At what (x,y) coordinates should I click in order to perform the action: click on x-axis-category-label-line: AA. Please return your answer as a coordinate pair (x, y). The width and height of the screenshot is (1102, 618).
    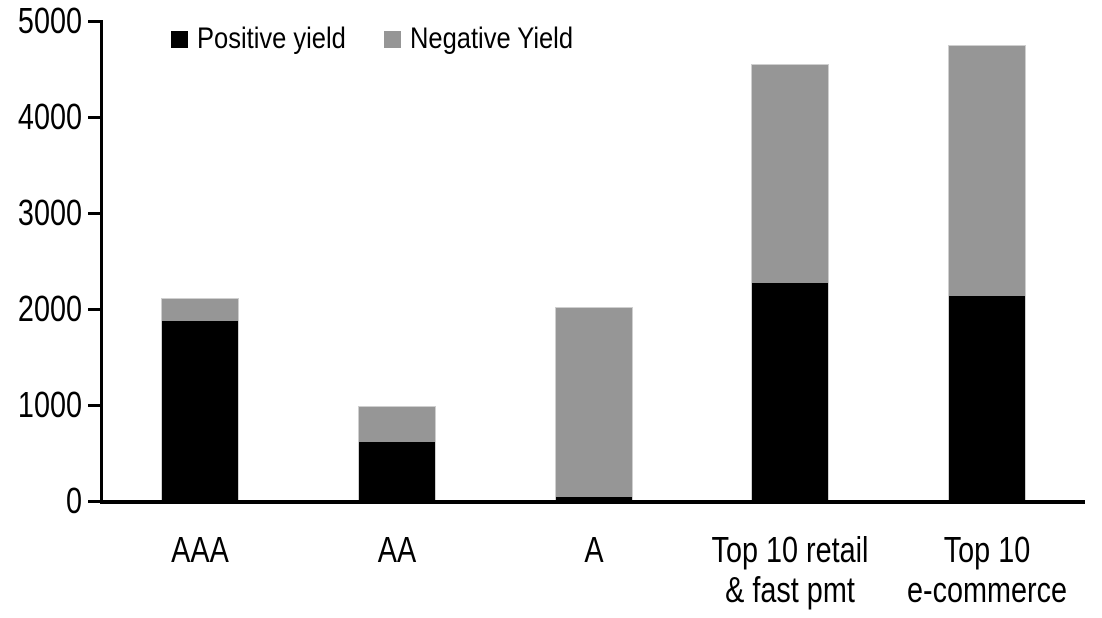
    Looking at the image, I should click on (397, 549).